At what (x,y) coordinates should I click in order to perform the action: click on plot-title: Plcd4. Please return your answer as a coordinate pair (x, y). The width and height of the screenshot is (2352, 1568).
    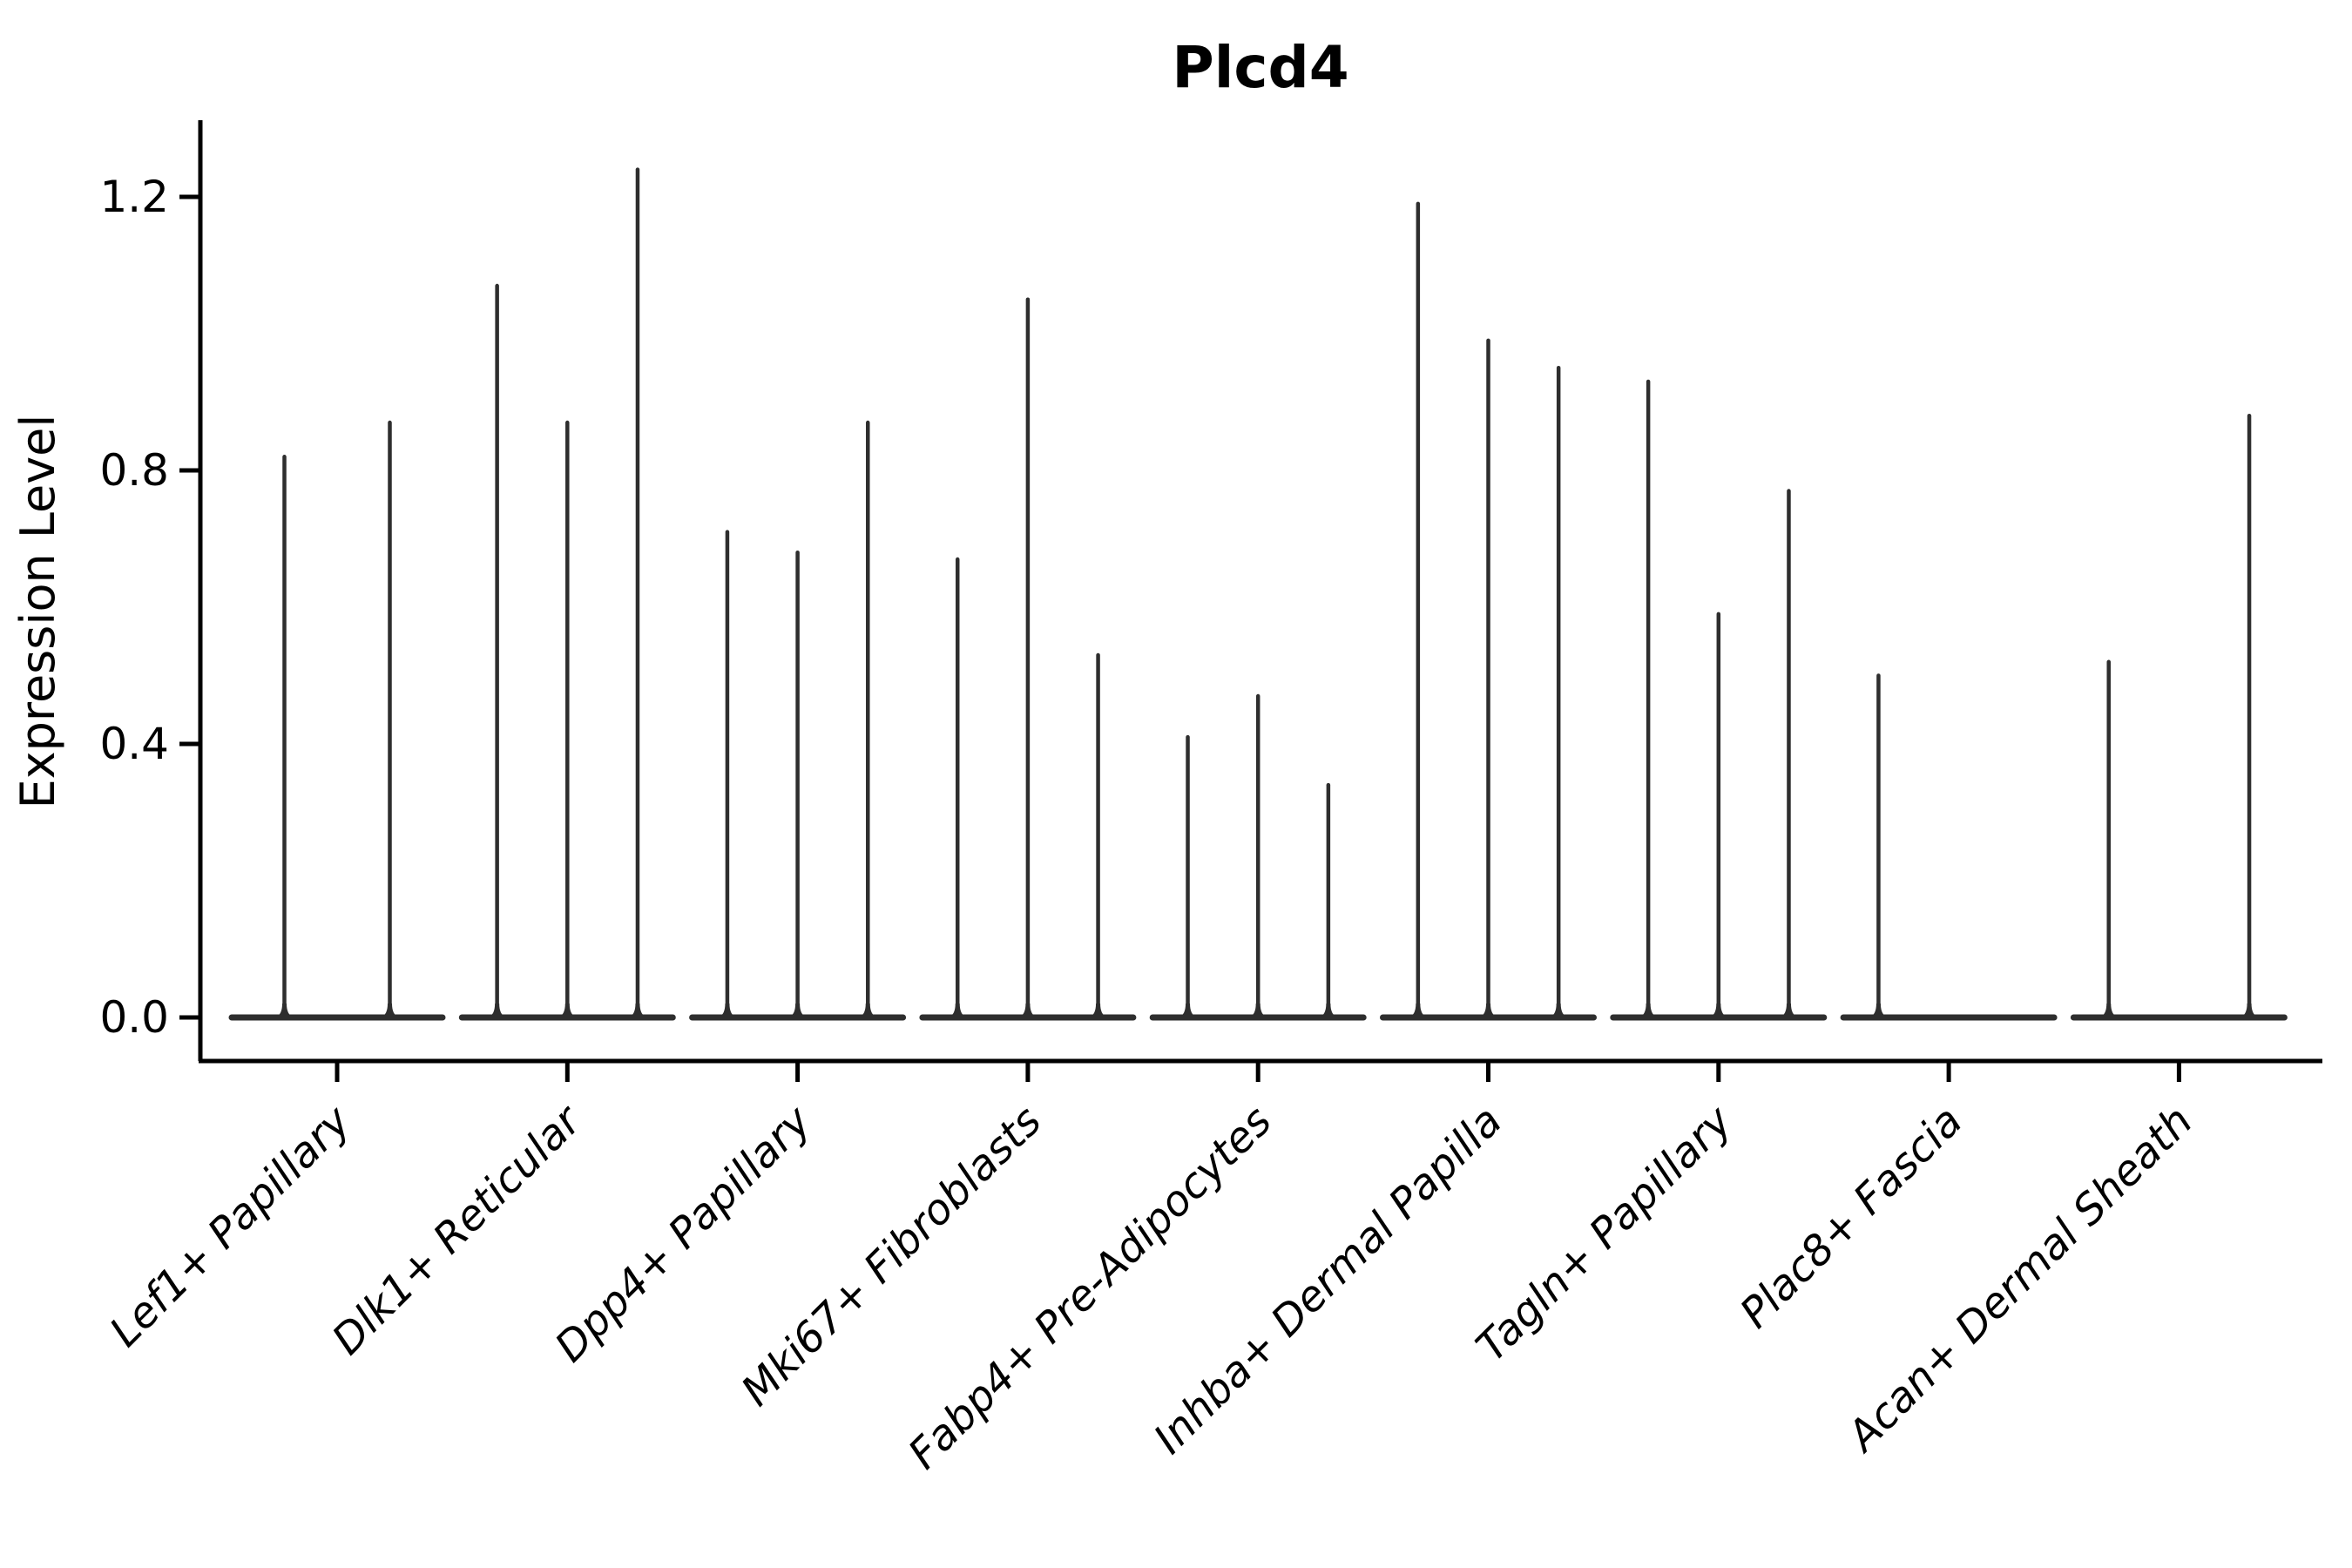
    Looking at the image, I should click on (1260, 67).